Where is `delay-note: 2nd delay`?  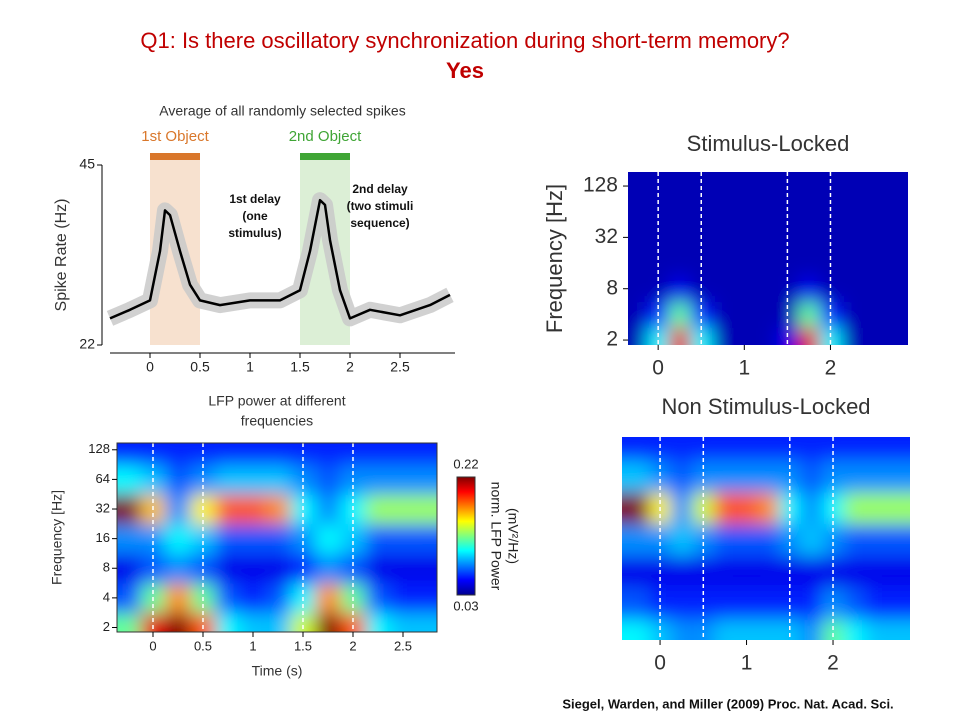
delay-note: 2nd delay is located at coordinates (380, 189).